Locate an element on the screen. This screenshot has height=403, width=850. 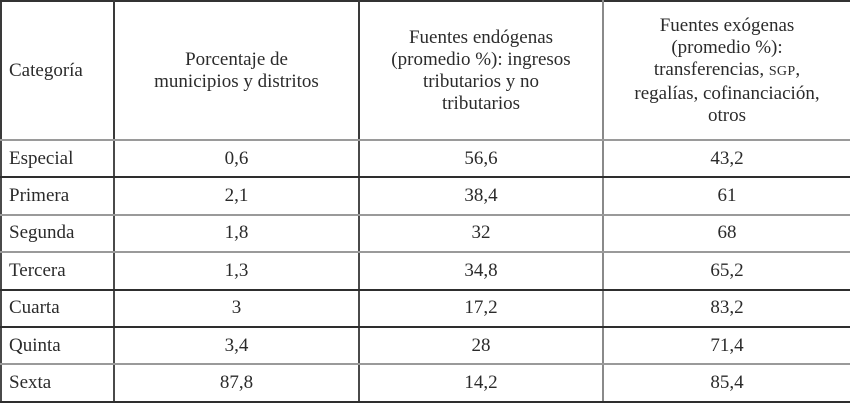
table-row: Tercera 1,3 34,8 65,2 is located at coordinates (425, 271).